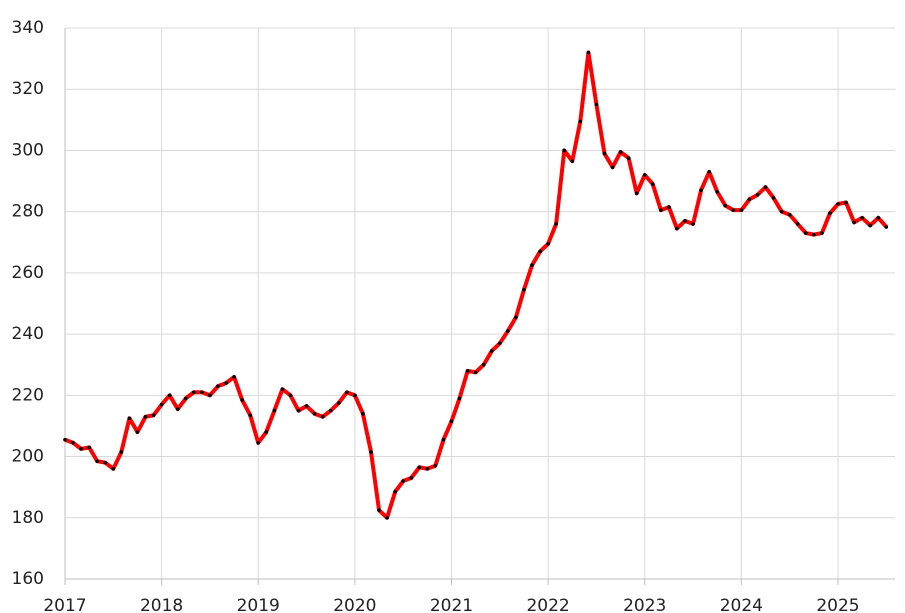 The height and width of the screenshot is (613, 905). Describe the element at coordinates (28, 579) in the screenshot. I see `y-tick-label: 160` at that location.